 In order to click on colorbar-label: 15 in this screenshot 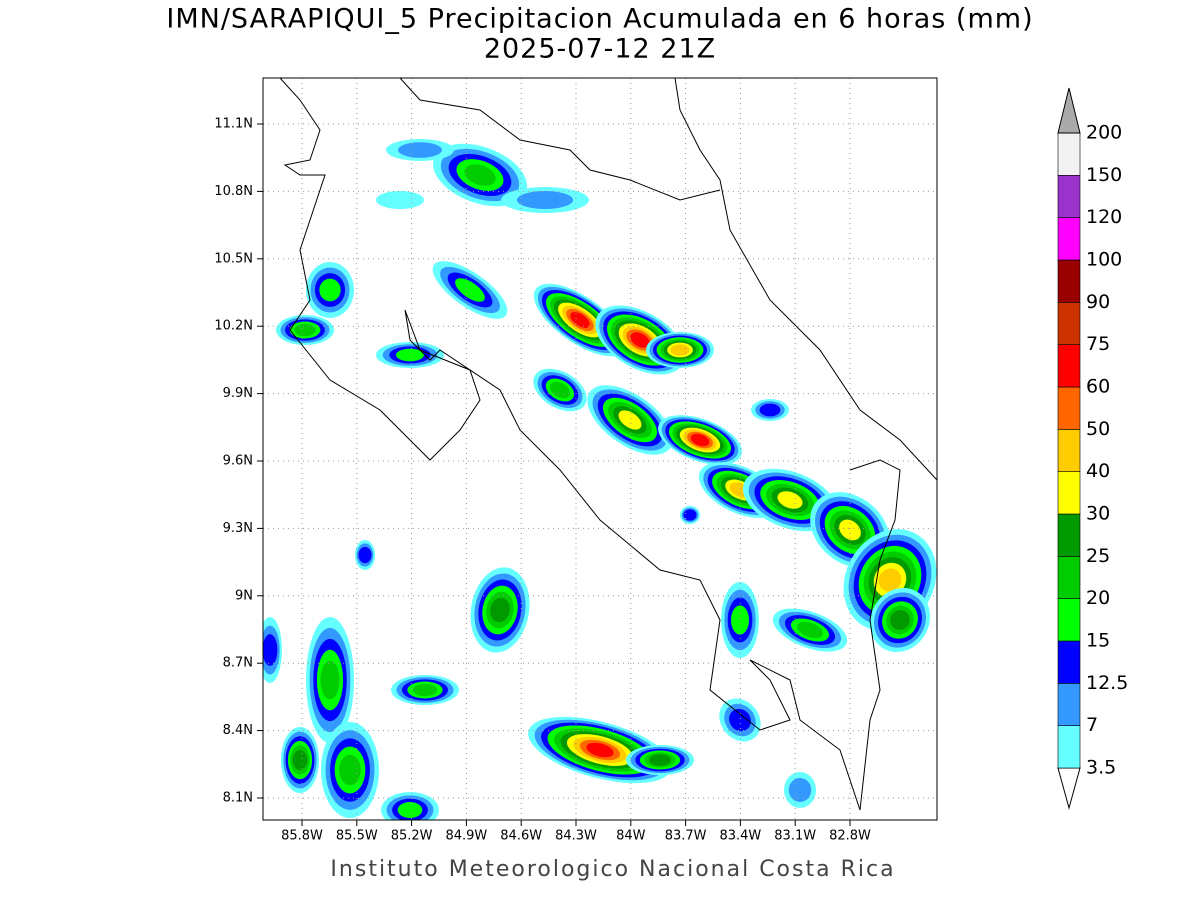, I will do `click(1098, 641)`.